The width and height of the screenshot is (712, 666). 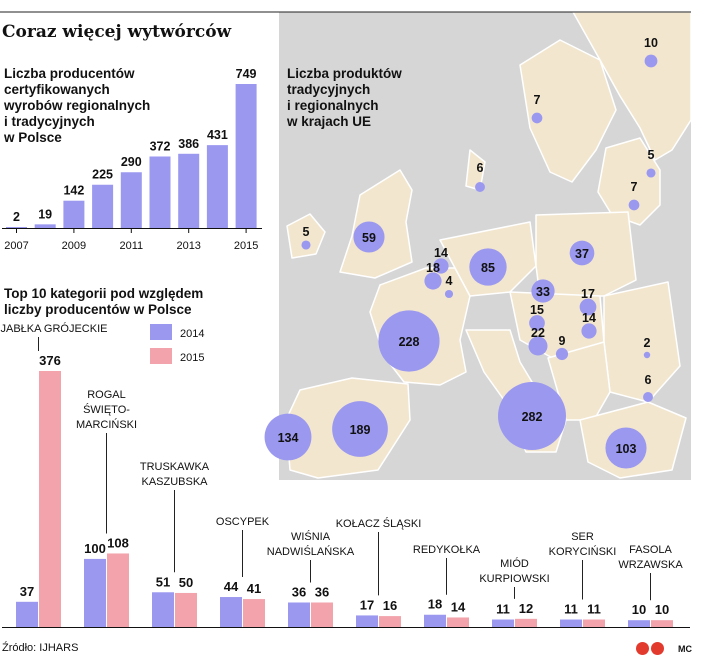 What do you see at coordinates (192, 334) in the screenshot?
I see `legend-label-2014: 2014` at bounding box center [192, 334].